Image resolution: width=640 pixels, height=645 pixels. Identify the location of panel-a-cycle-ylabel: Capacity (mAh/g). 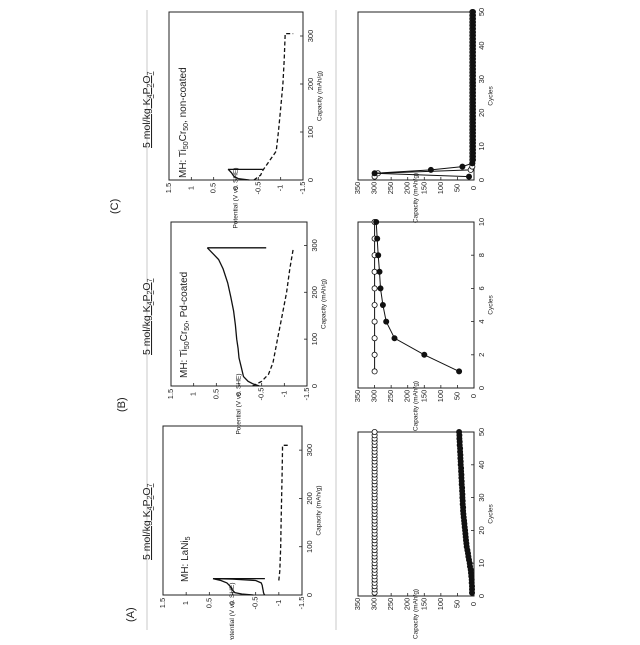
(416, 614).